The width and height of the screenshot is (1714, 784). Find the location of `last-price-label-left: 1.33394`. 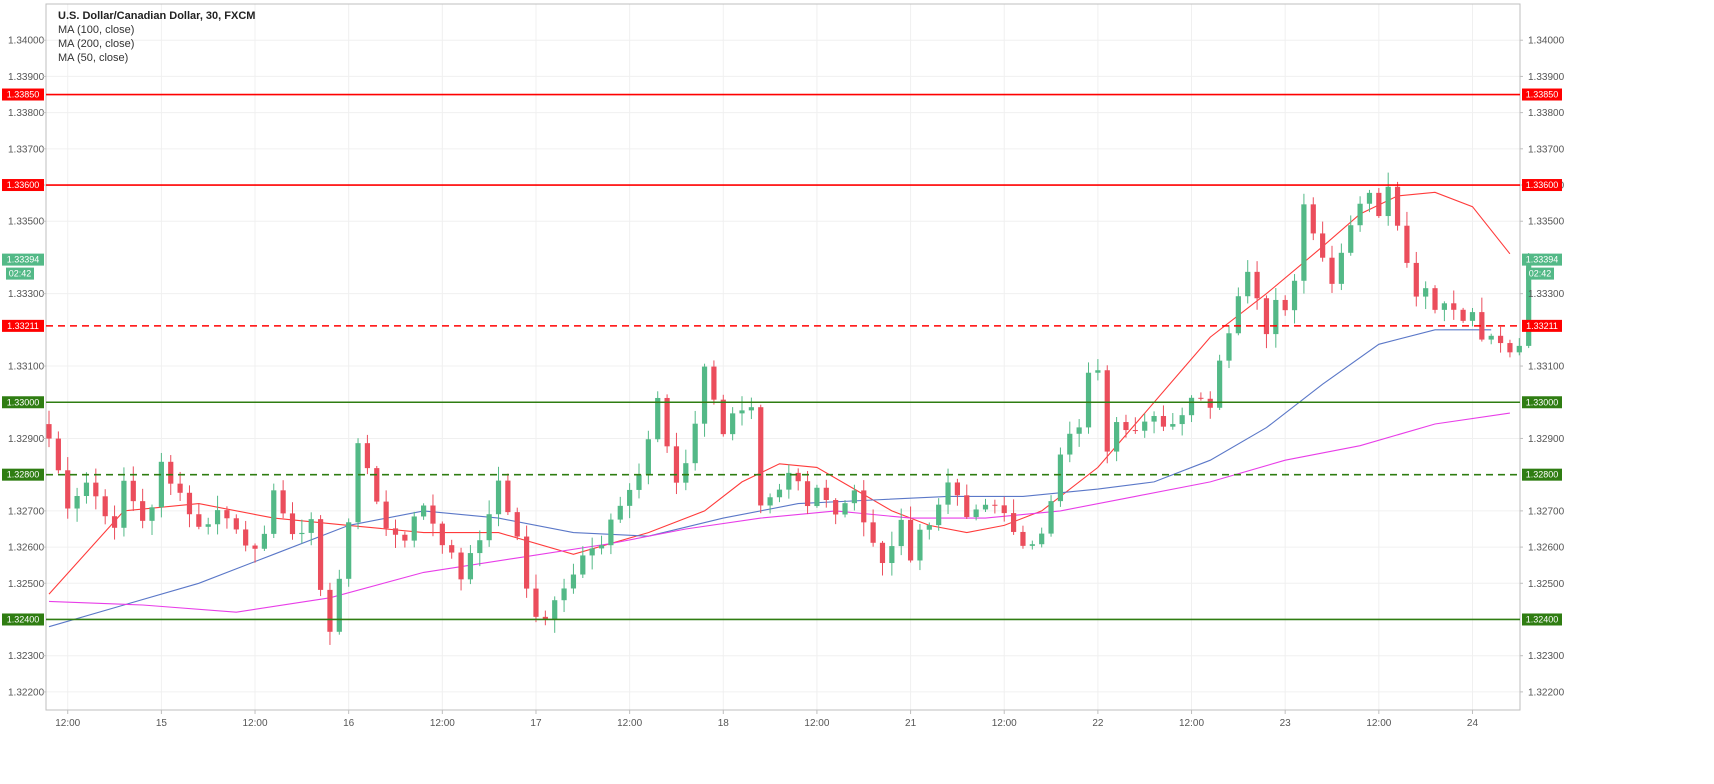

last-price-label-left: 1.33394 is located at coordinates (23, 260).